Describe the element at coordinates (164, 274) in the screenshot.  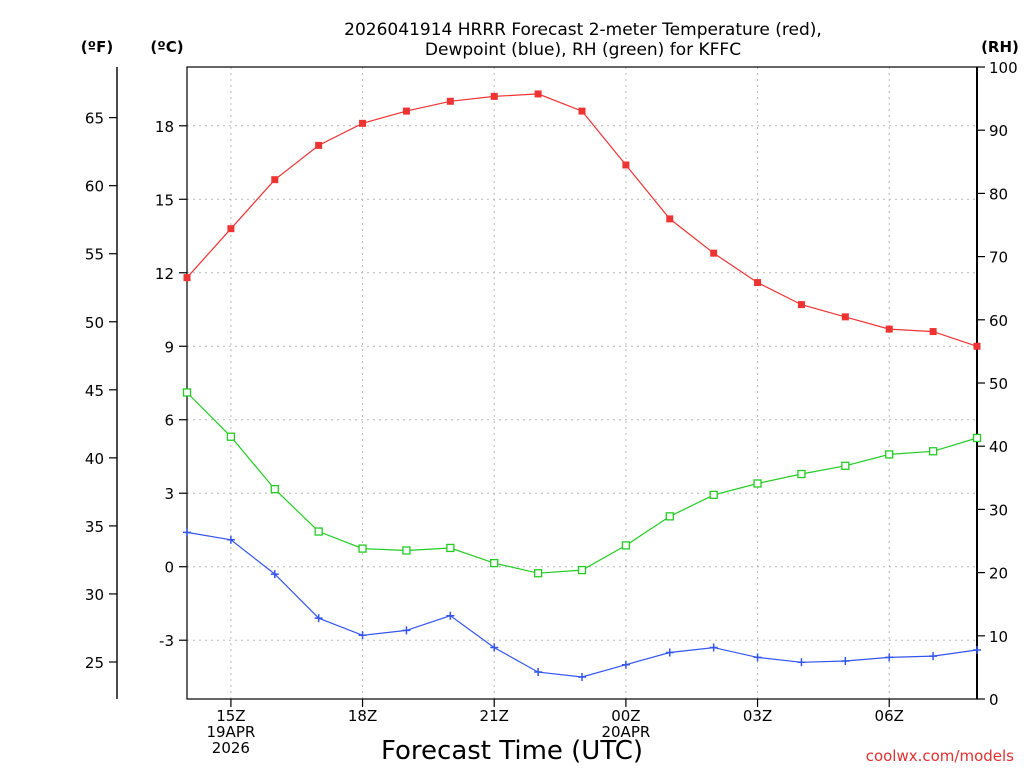
I see `celsius-tick-label: 12` at that location.